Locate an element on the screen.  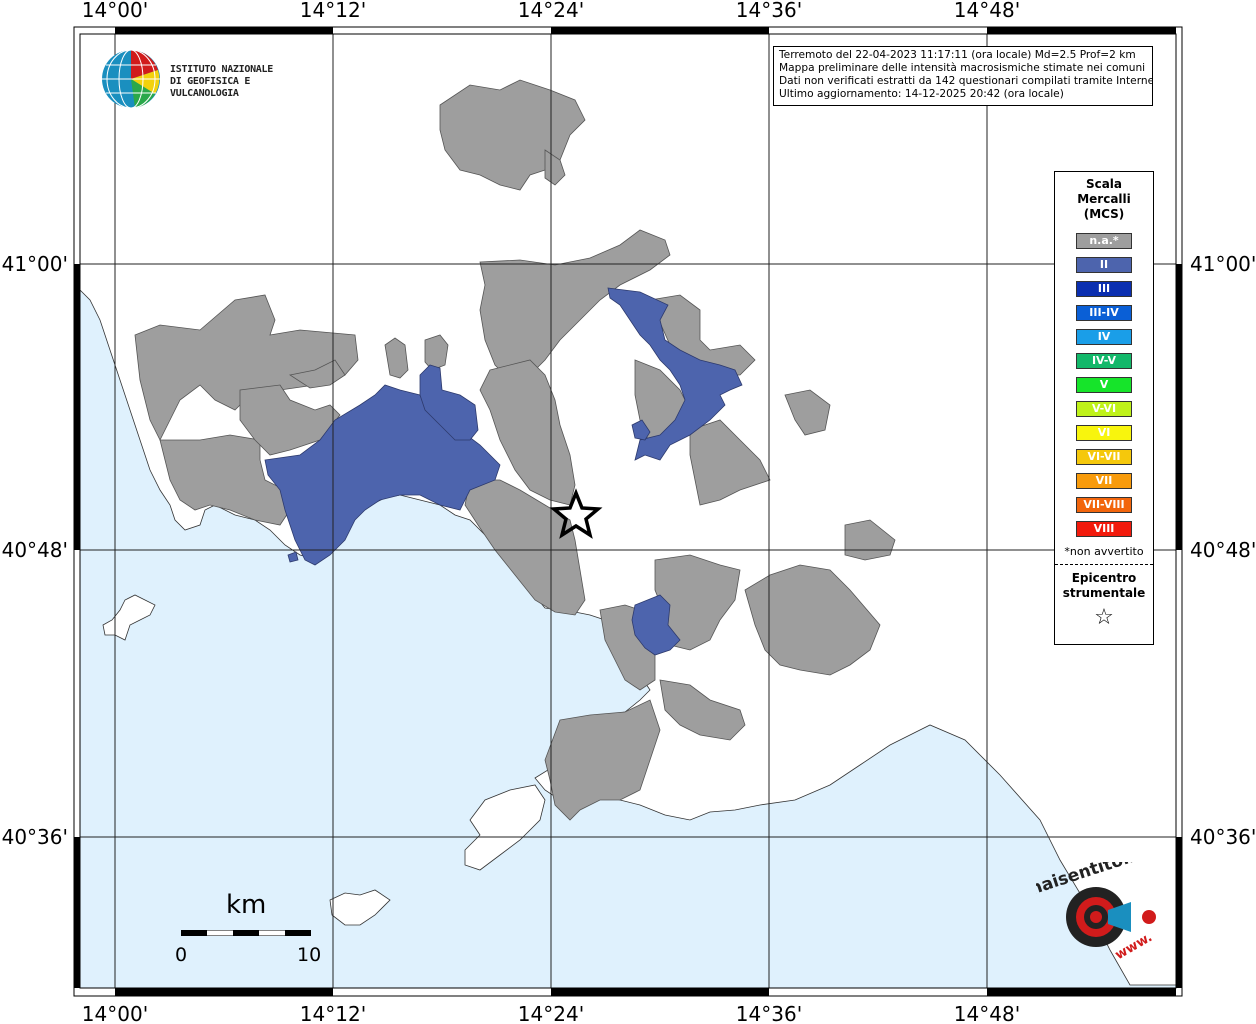
legend-swatch-1: II is located at coordinates (1104, 265).